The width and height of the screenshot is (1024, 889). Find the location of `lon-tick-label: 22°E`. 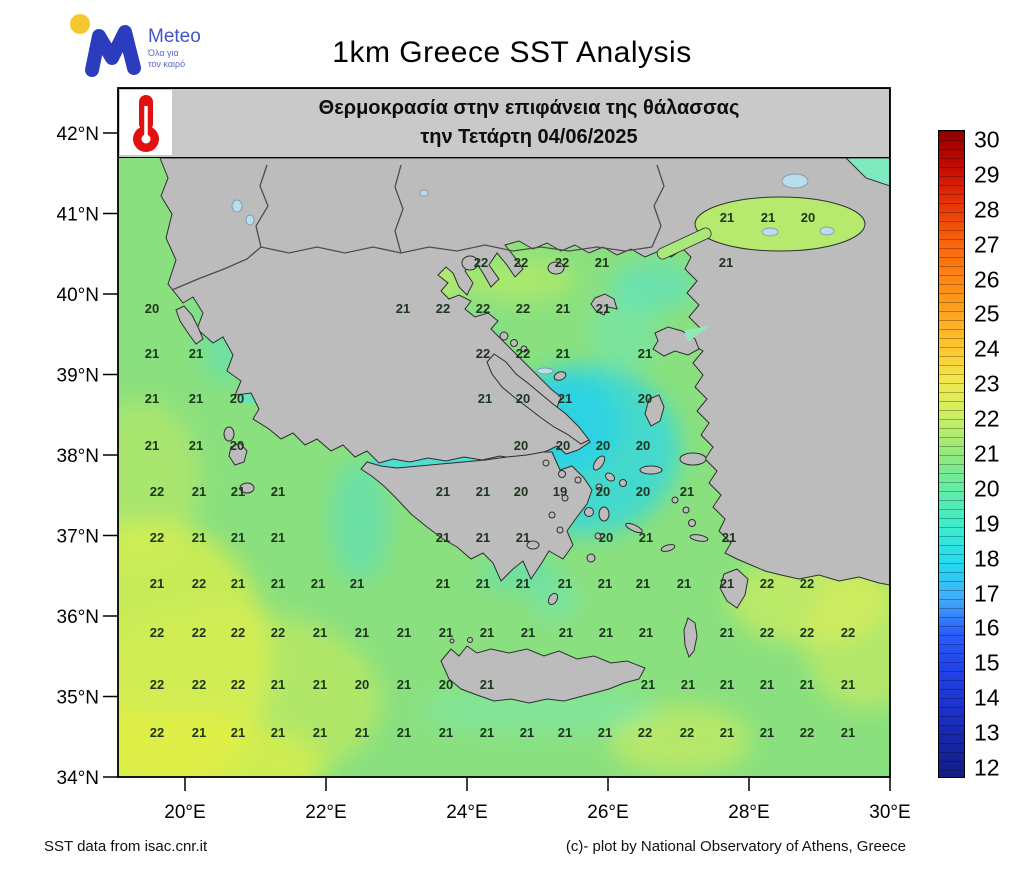

lon-tick-label: 22°E is located at coordinates (325, 812).